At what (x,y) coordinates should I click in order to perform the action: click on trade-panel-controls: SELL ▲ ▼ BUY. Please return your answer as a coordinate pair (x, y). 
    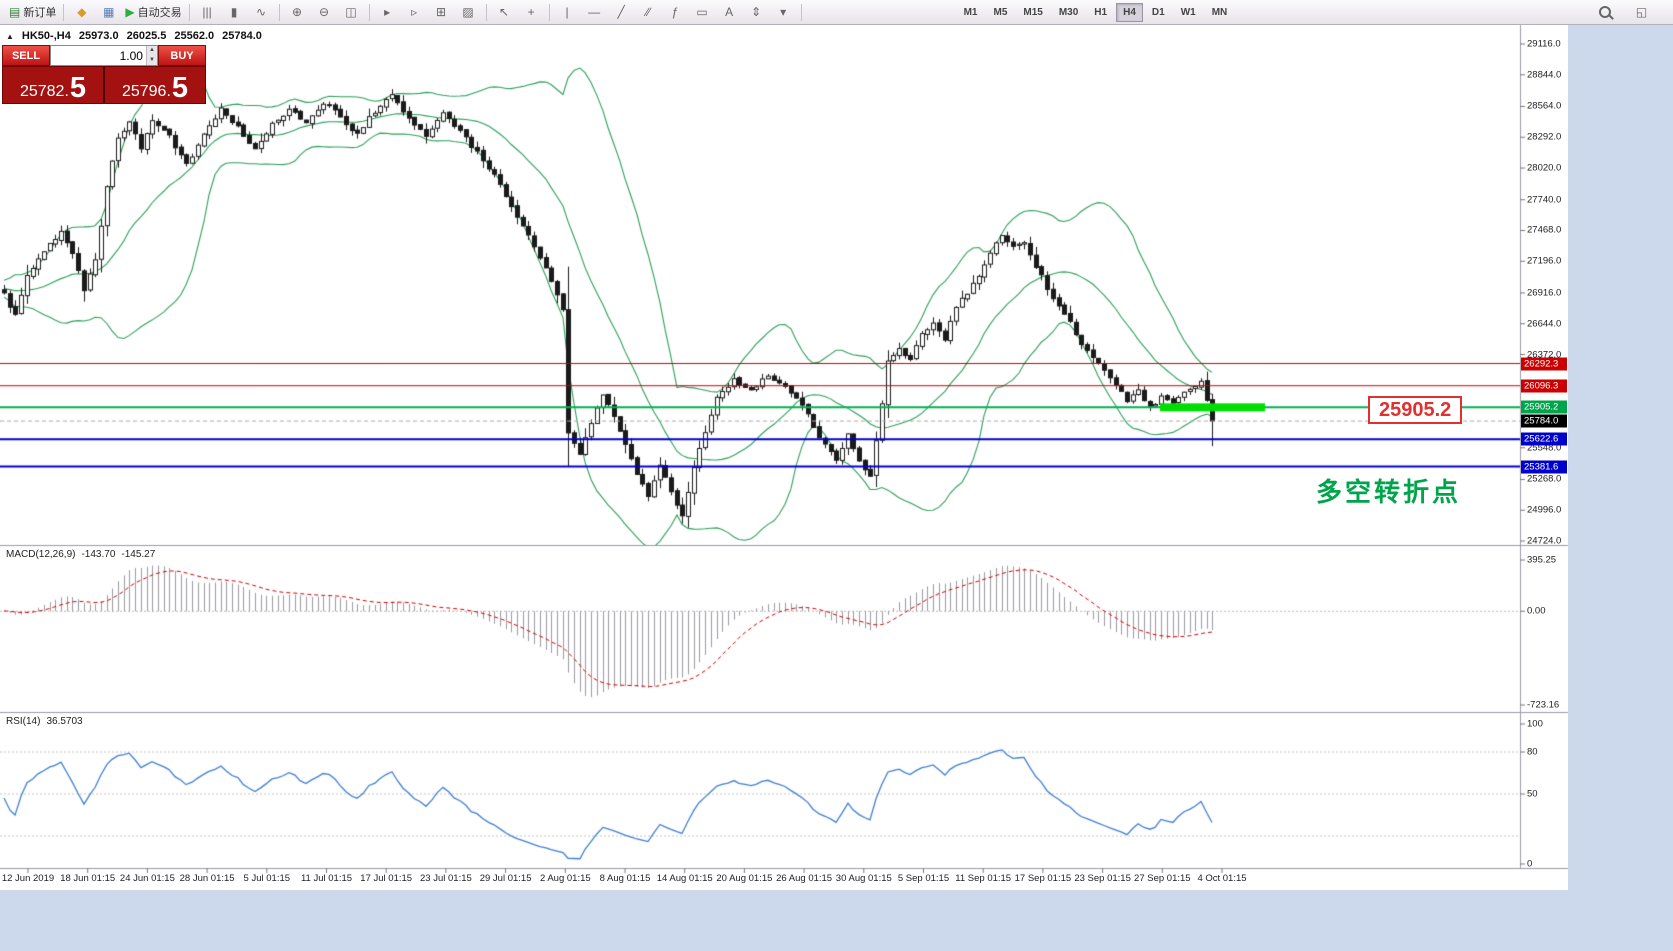
    Looking at the image, I should click on (104, 55).